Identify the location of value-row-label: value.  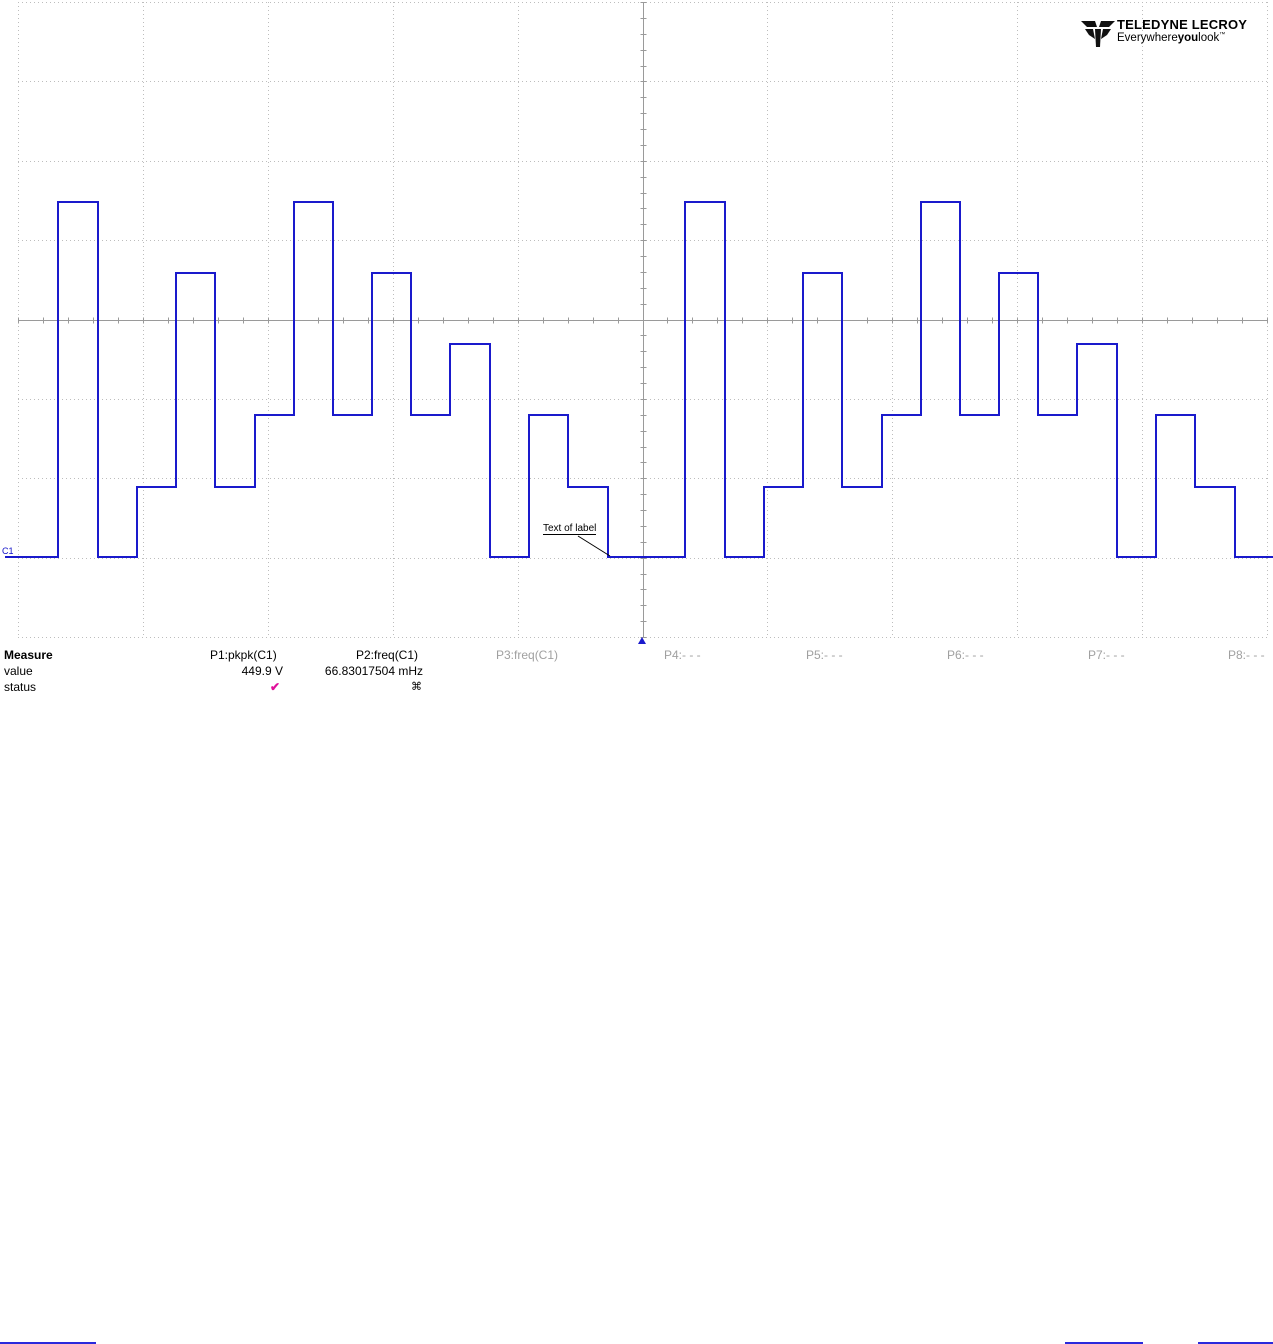
(18, 671).